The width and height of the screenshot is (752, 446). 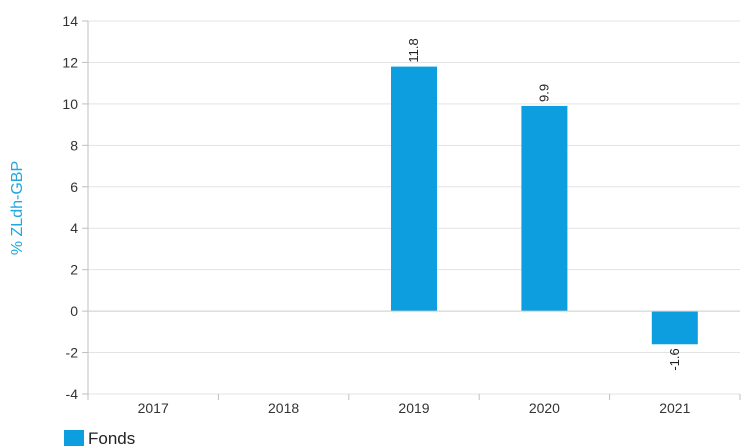 What do you see at coordinates (413, 50) in the screenshot?
I see `data-label: 11.8` at bounding box center [413, 50].